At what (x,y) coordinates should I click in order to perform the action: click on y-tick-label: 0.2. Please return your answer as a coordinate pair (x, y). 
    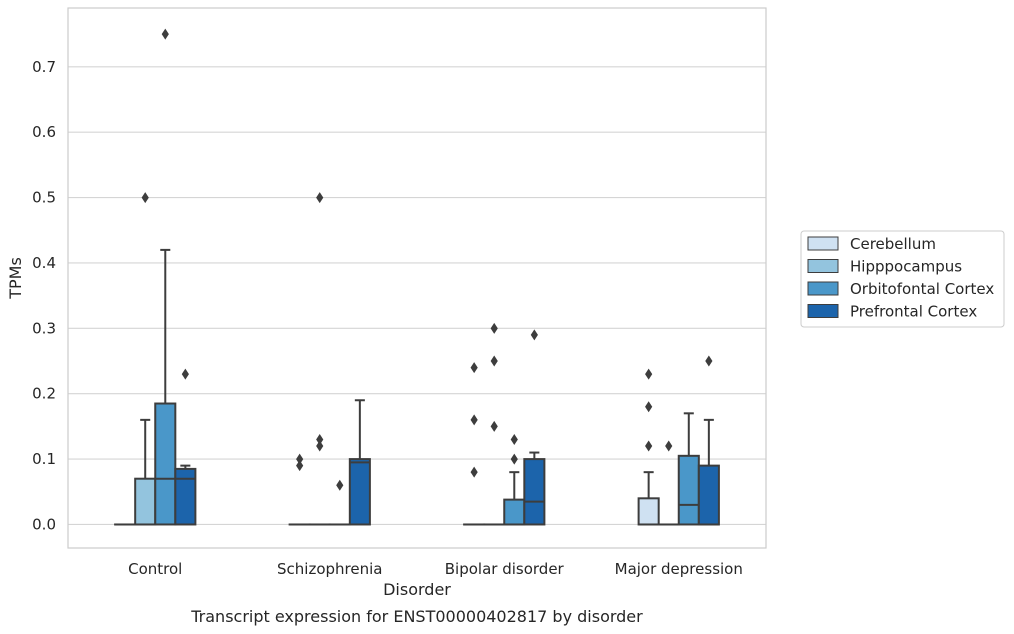
    Looking at the image, I should click on (44, 394).